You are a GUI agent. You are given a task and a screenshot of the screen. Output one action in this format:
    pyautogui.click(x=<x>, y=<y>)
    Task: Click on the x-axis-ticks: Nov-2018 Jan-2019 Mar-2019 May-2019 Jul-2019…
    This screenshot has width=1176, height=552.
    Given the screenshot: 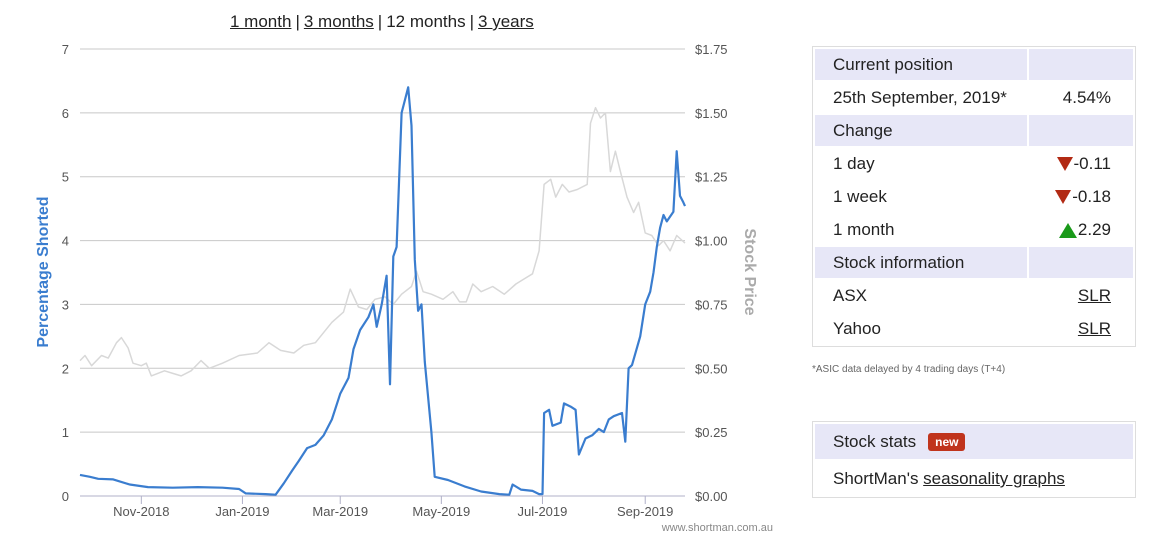 What is the action you would take?
    pyautogui.click(x=393, y=507)
    